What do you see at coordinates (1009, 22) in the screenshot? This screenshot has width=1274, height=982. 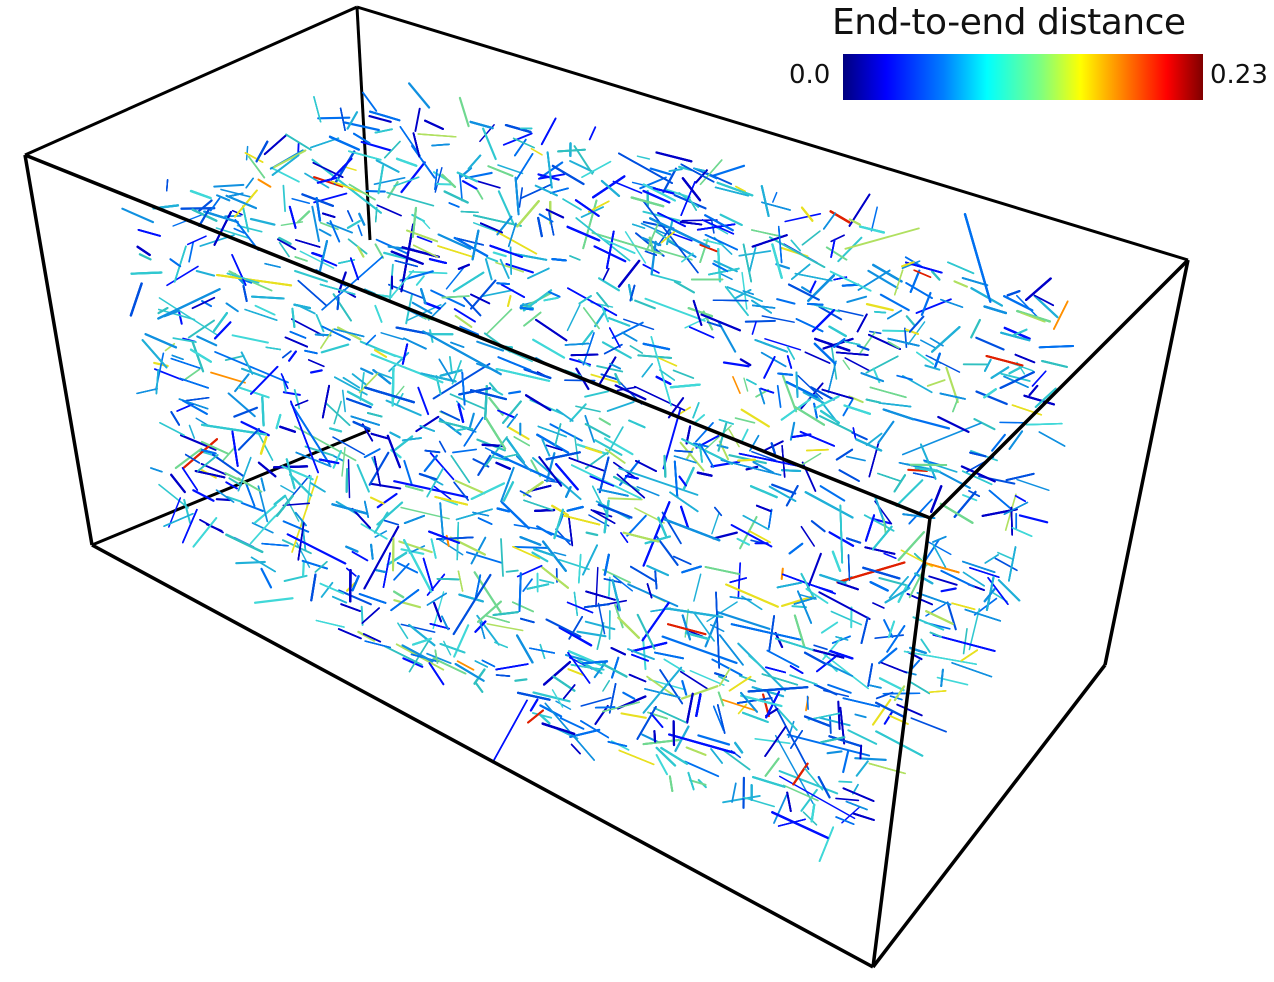 I see `legend-title: End-to-end distance` at bounding box center [1009, 22].